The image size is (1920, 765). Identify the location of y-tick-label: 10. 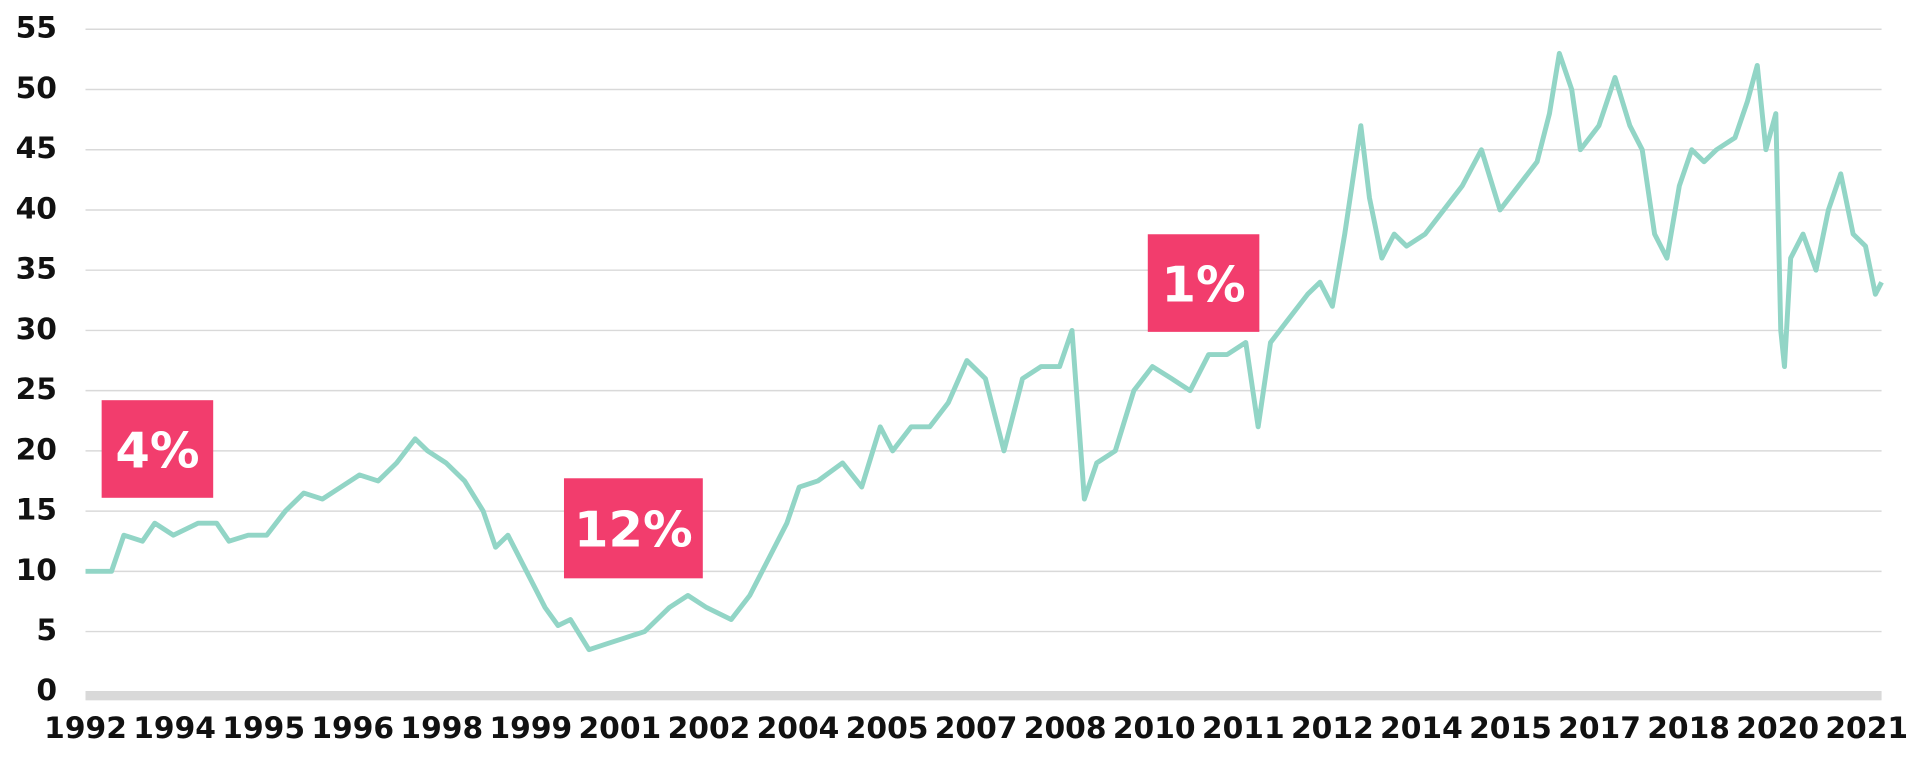
(36, 570).